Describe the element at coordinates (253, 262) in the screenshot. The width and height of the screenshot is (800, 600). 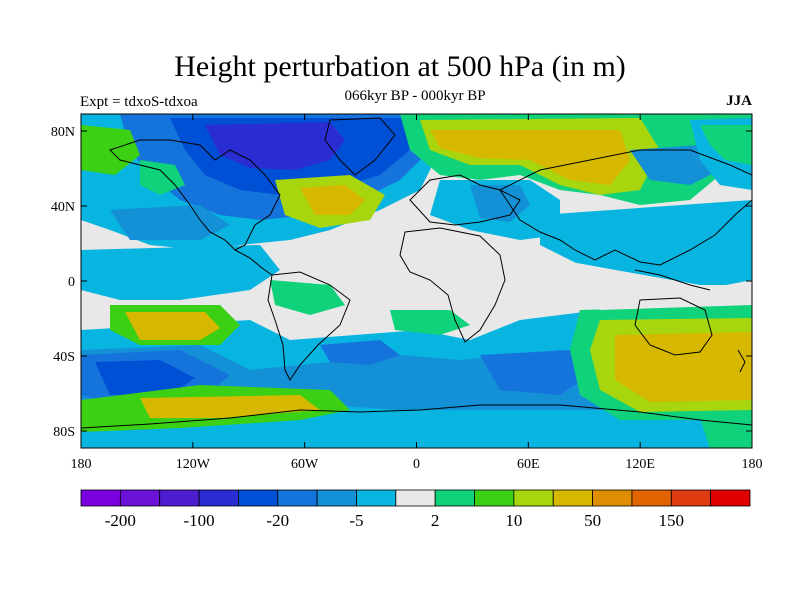
I see `central-america-outline` at that location.